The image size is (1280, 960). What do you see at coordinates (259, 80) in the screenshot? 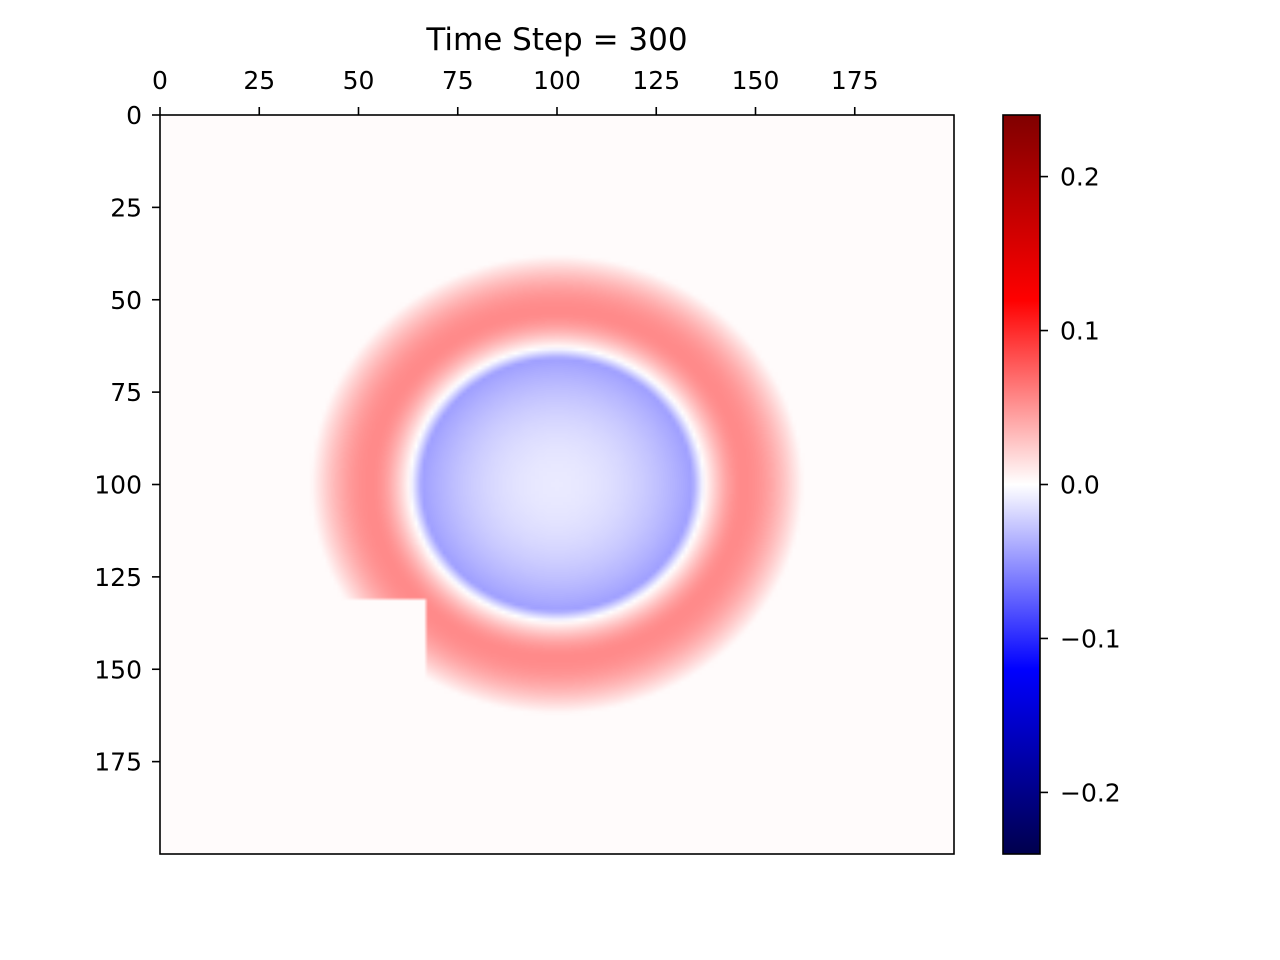
I see `x-tick-label: 25` at bounding box center [259, 80].